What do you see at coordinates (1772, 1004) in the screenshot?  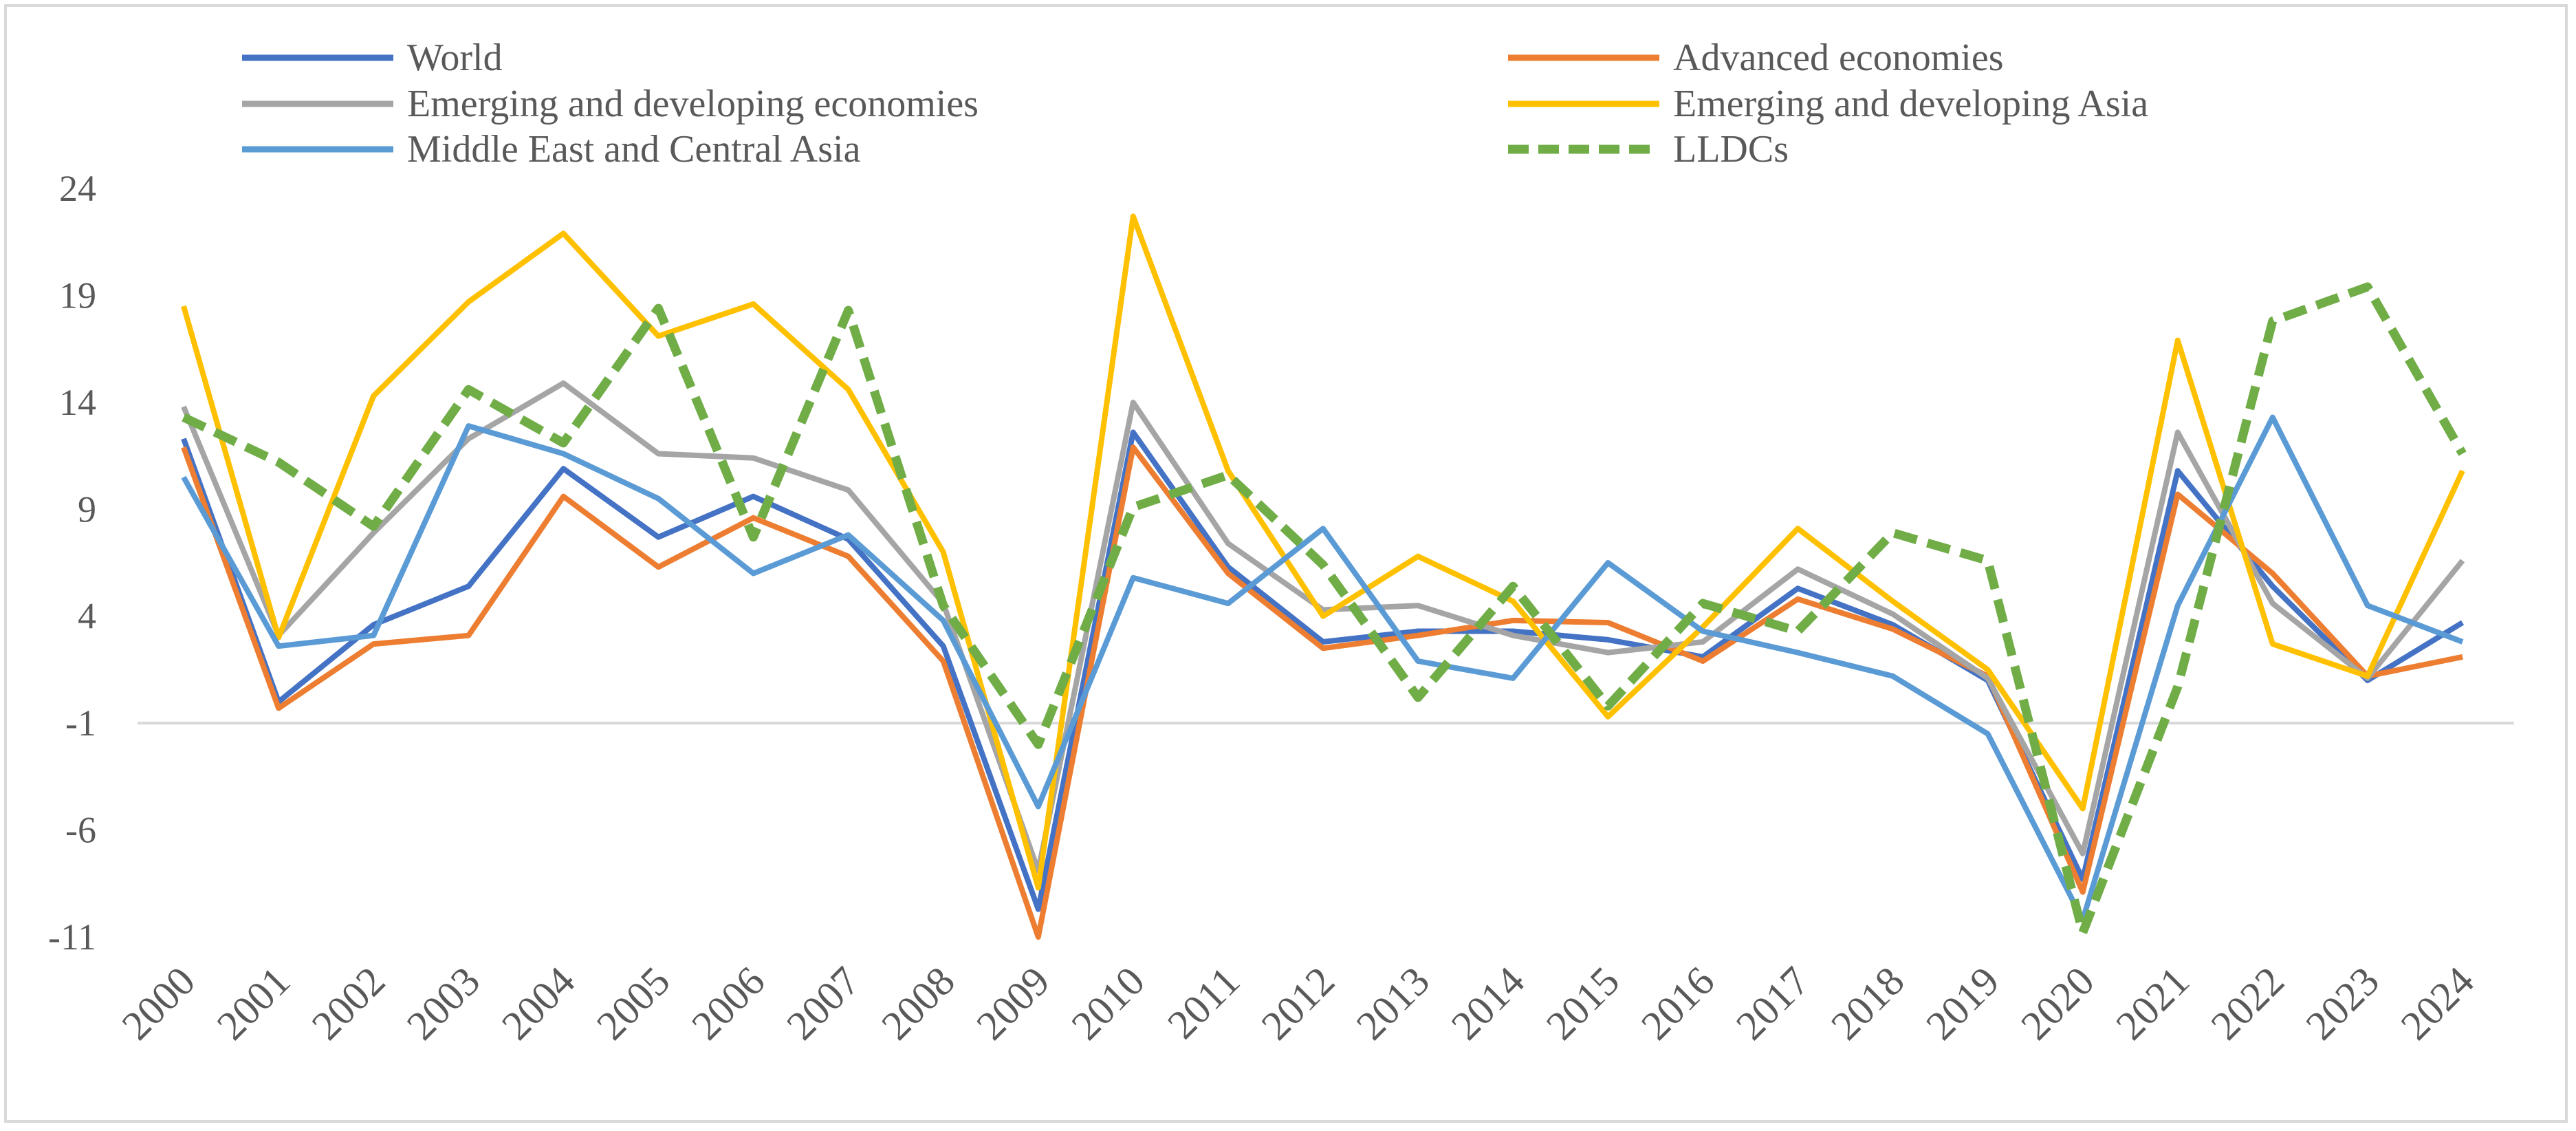 I see `x-tick-label: 2017` at bounding box center [1772, 1004].